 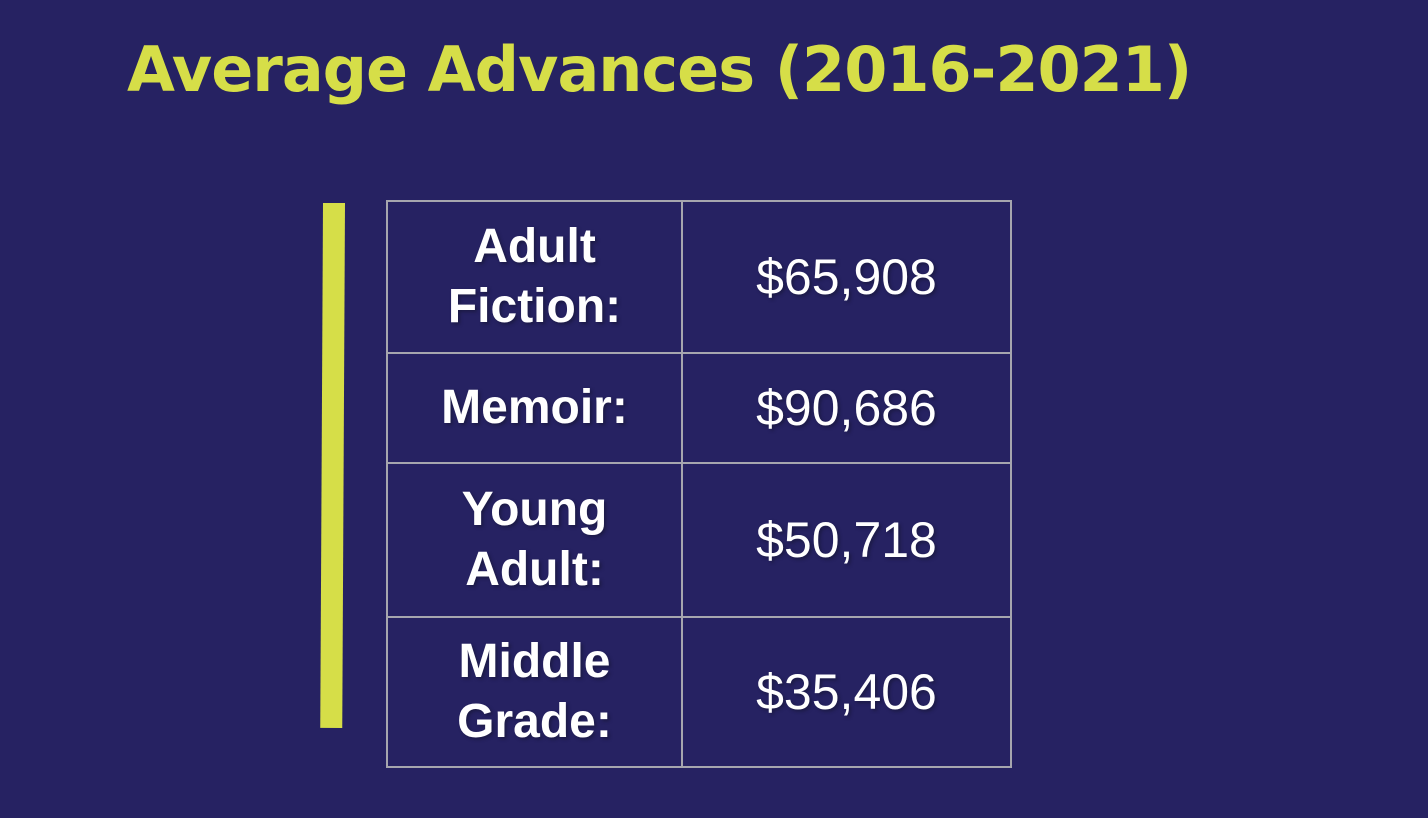 What do you see at coordinates (534, 277) in the screenshot?
I see `genre-label-adult-fiction: Adult Fiction:` at bounding box center [534, 277].